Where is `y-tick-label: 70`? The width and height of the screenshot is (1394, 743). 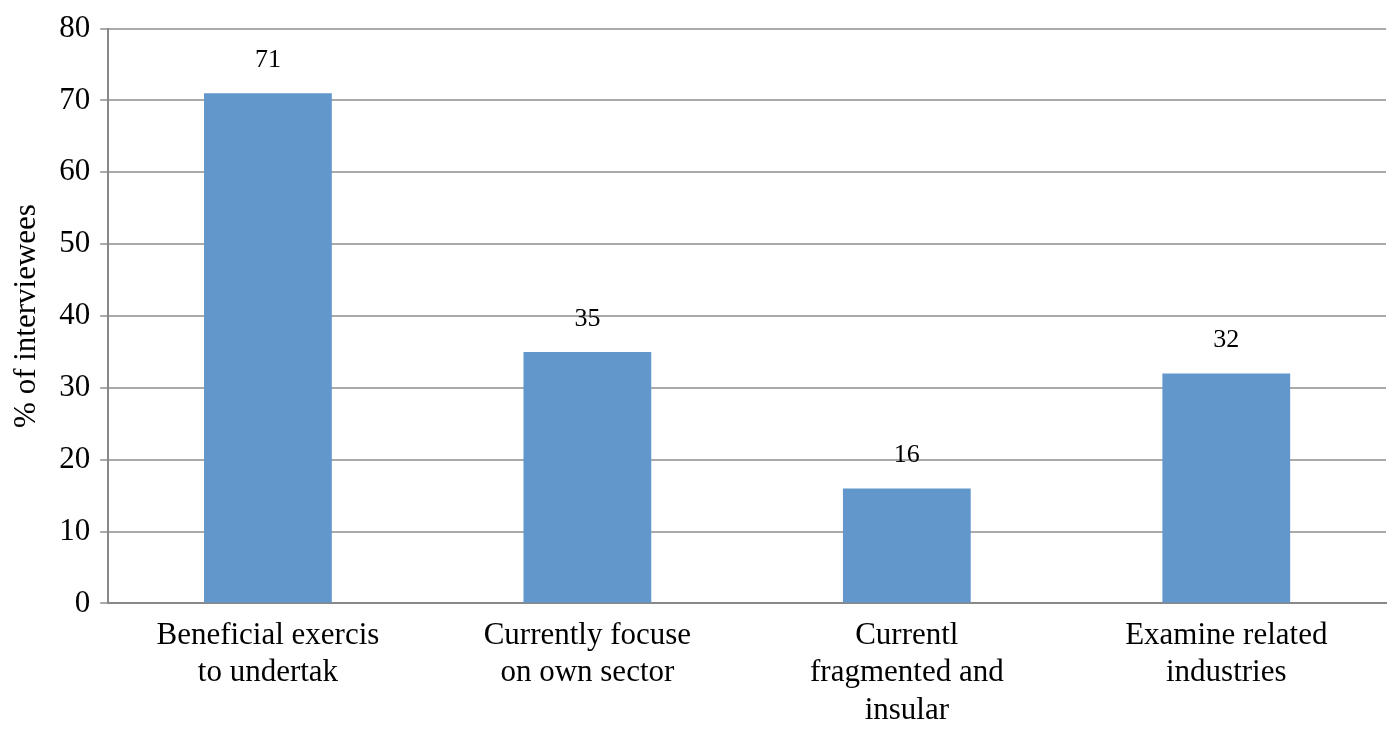
y-tick-label: 70 is located at coordinates (75, 98).